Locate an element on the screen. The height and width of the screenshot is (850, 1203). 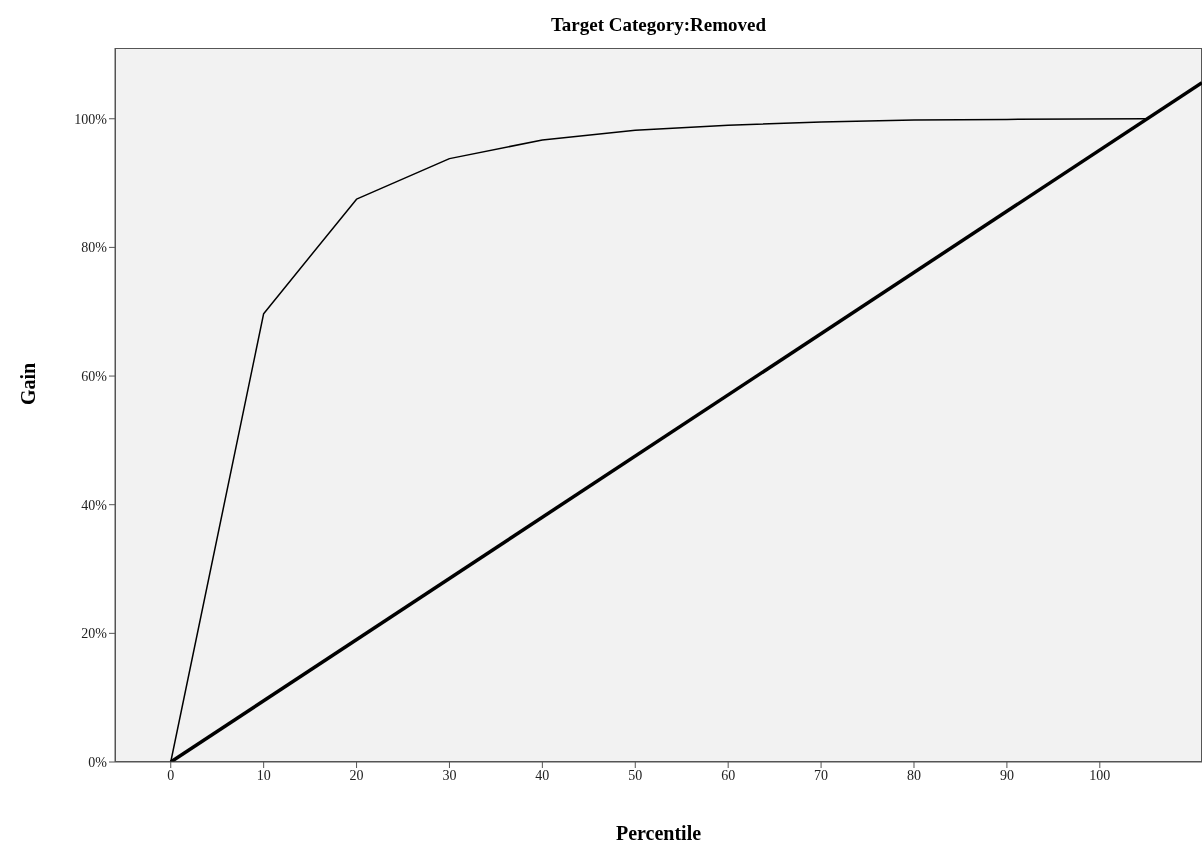
y-tick-label: 80% is located at coordinates (94, 248).